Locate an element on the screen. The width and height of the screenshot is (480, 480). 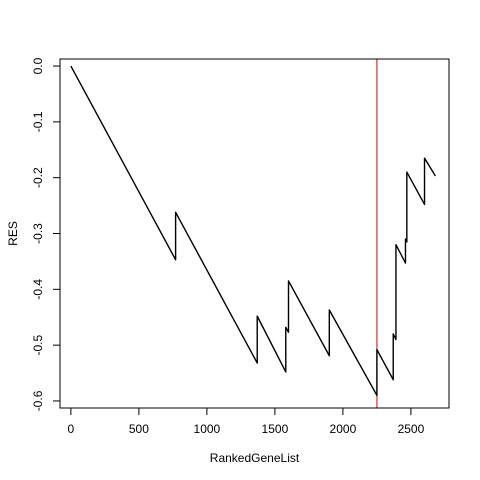
x-tick-label: 1500 is located at coordinates (275, 429).